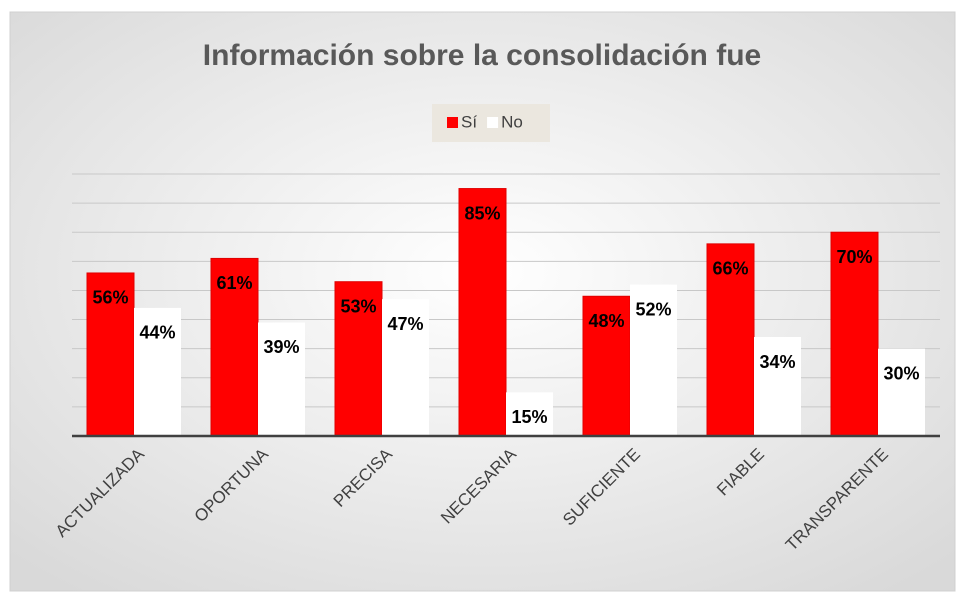 The image size is (958, 592). What do you see at coordinates (358, 306) in the screenshot?
I see `data-label: 53%` at bounding box center [358, 306].